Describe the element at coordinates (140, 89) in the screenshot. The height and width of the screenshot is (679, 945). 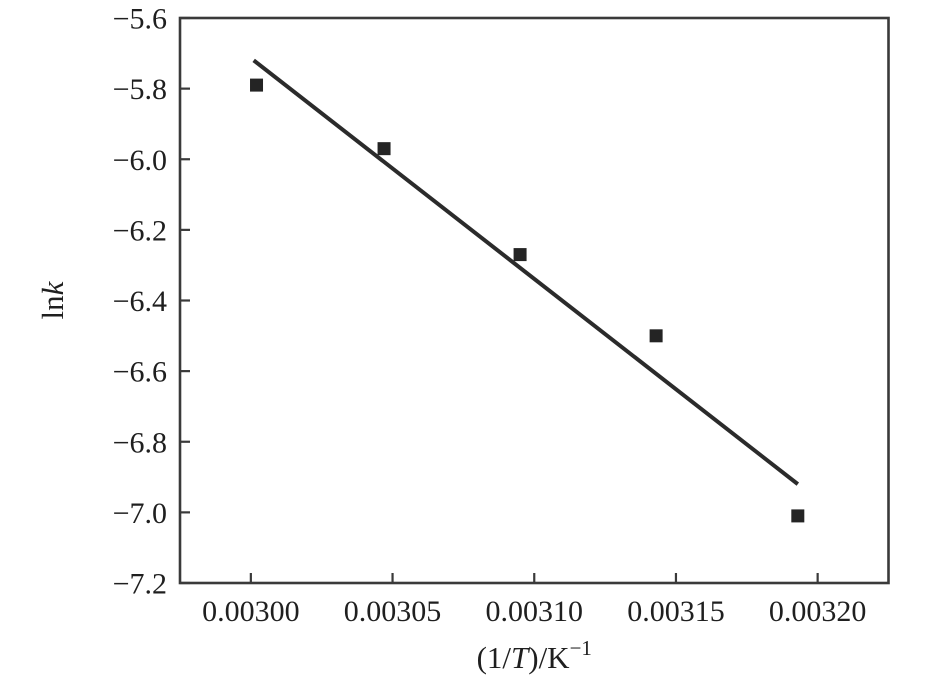
I see `y-tick-label: −5.8` at that location.